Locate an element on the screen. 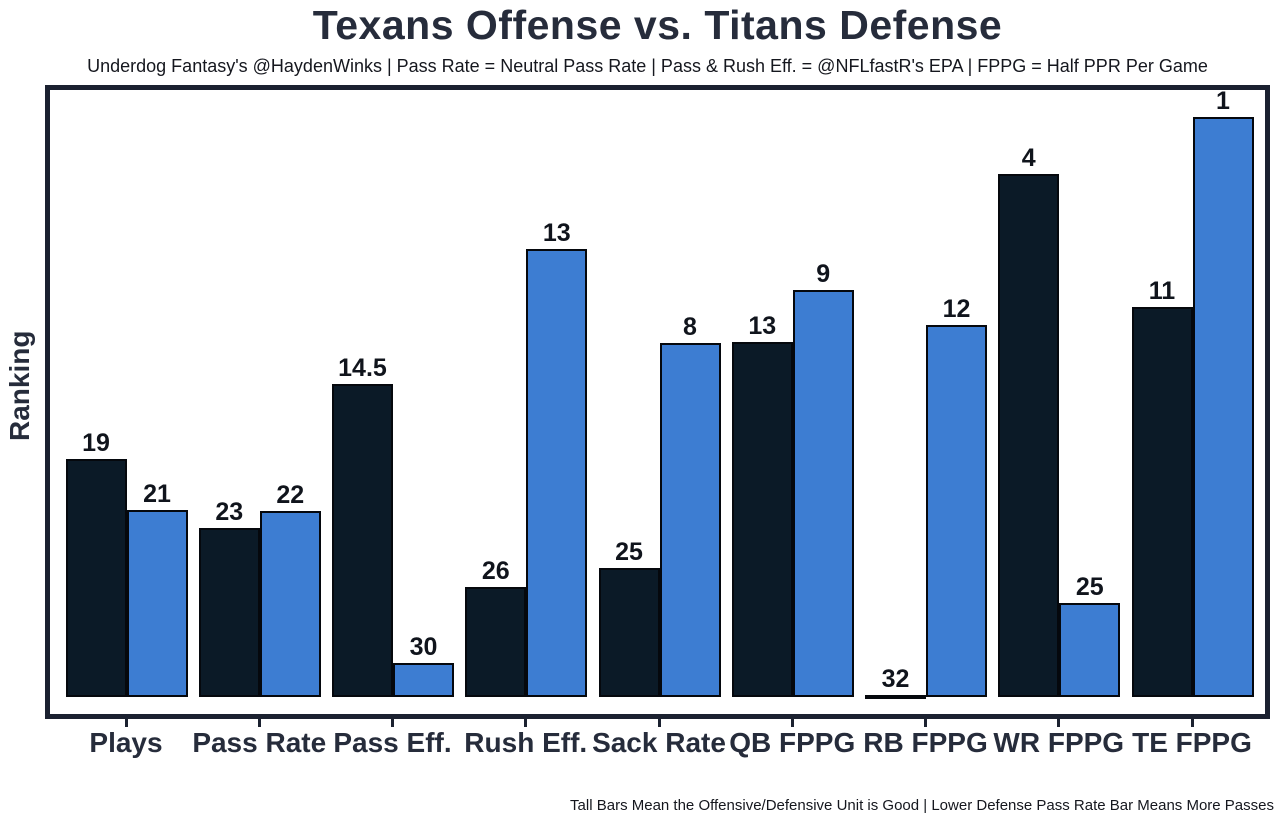  bar-value-texans-offense-rush-eff: 26 is located at coordinates (495, 570).